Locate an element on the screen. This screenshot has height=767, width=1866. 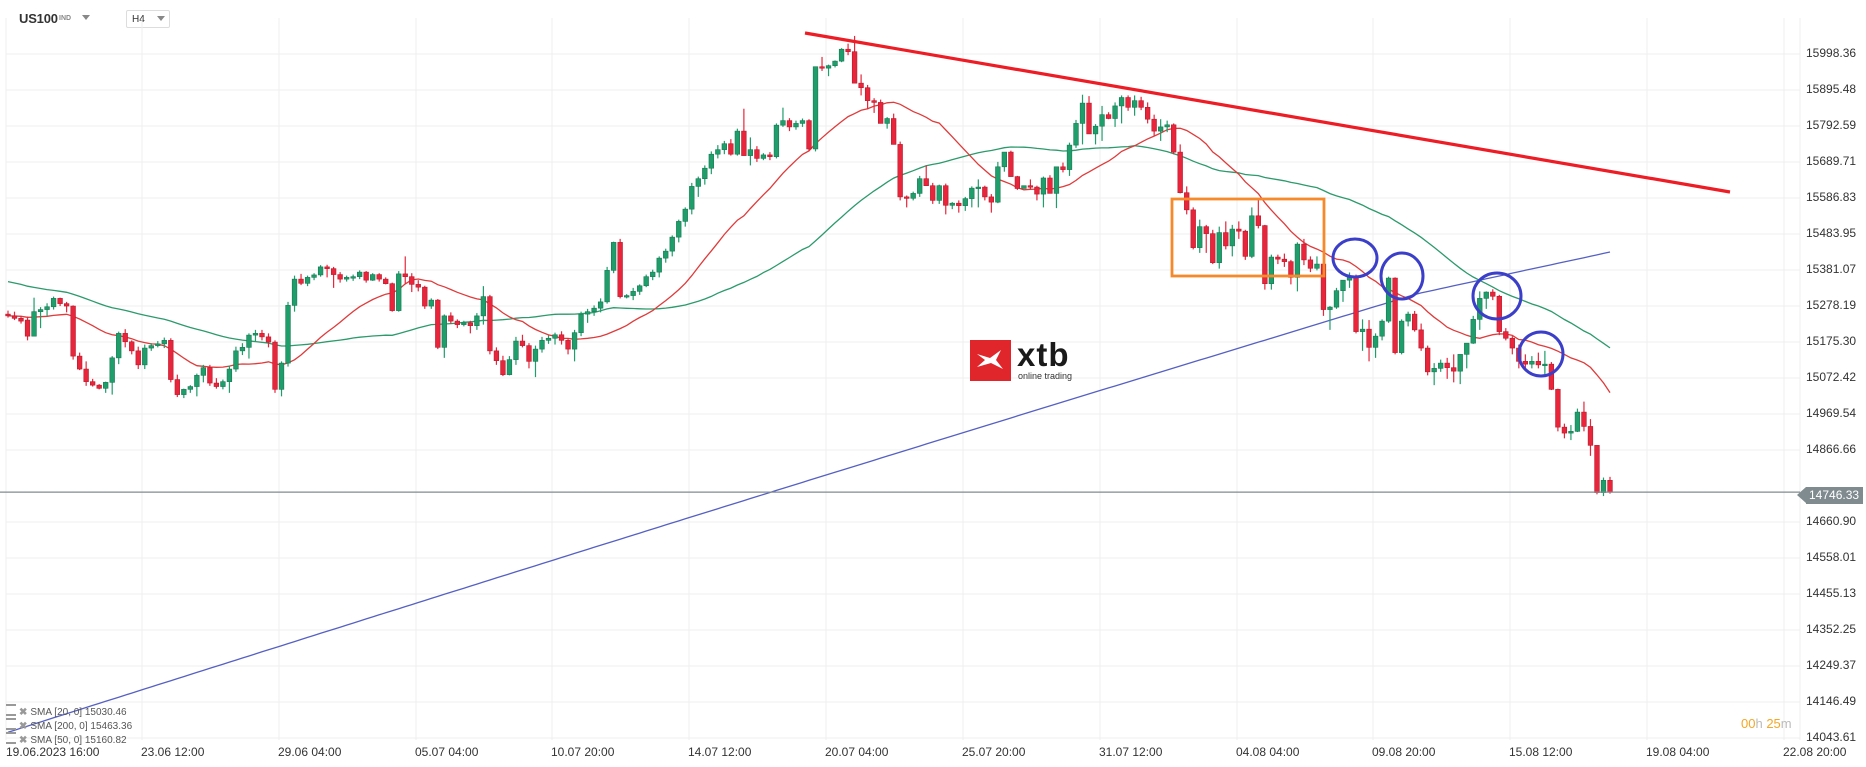
xtb-logo-icon is located at coordinates (990, 360).